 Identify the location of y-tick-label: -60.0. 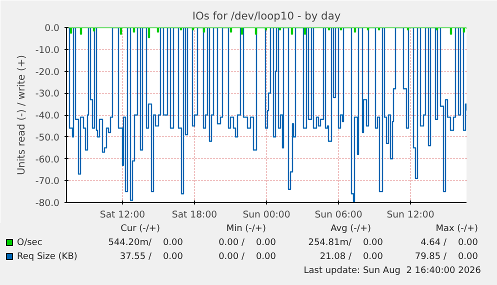
(47, 160).